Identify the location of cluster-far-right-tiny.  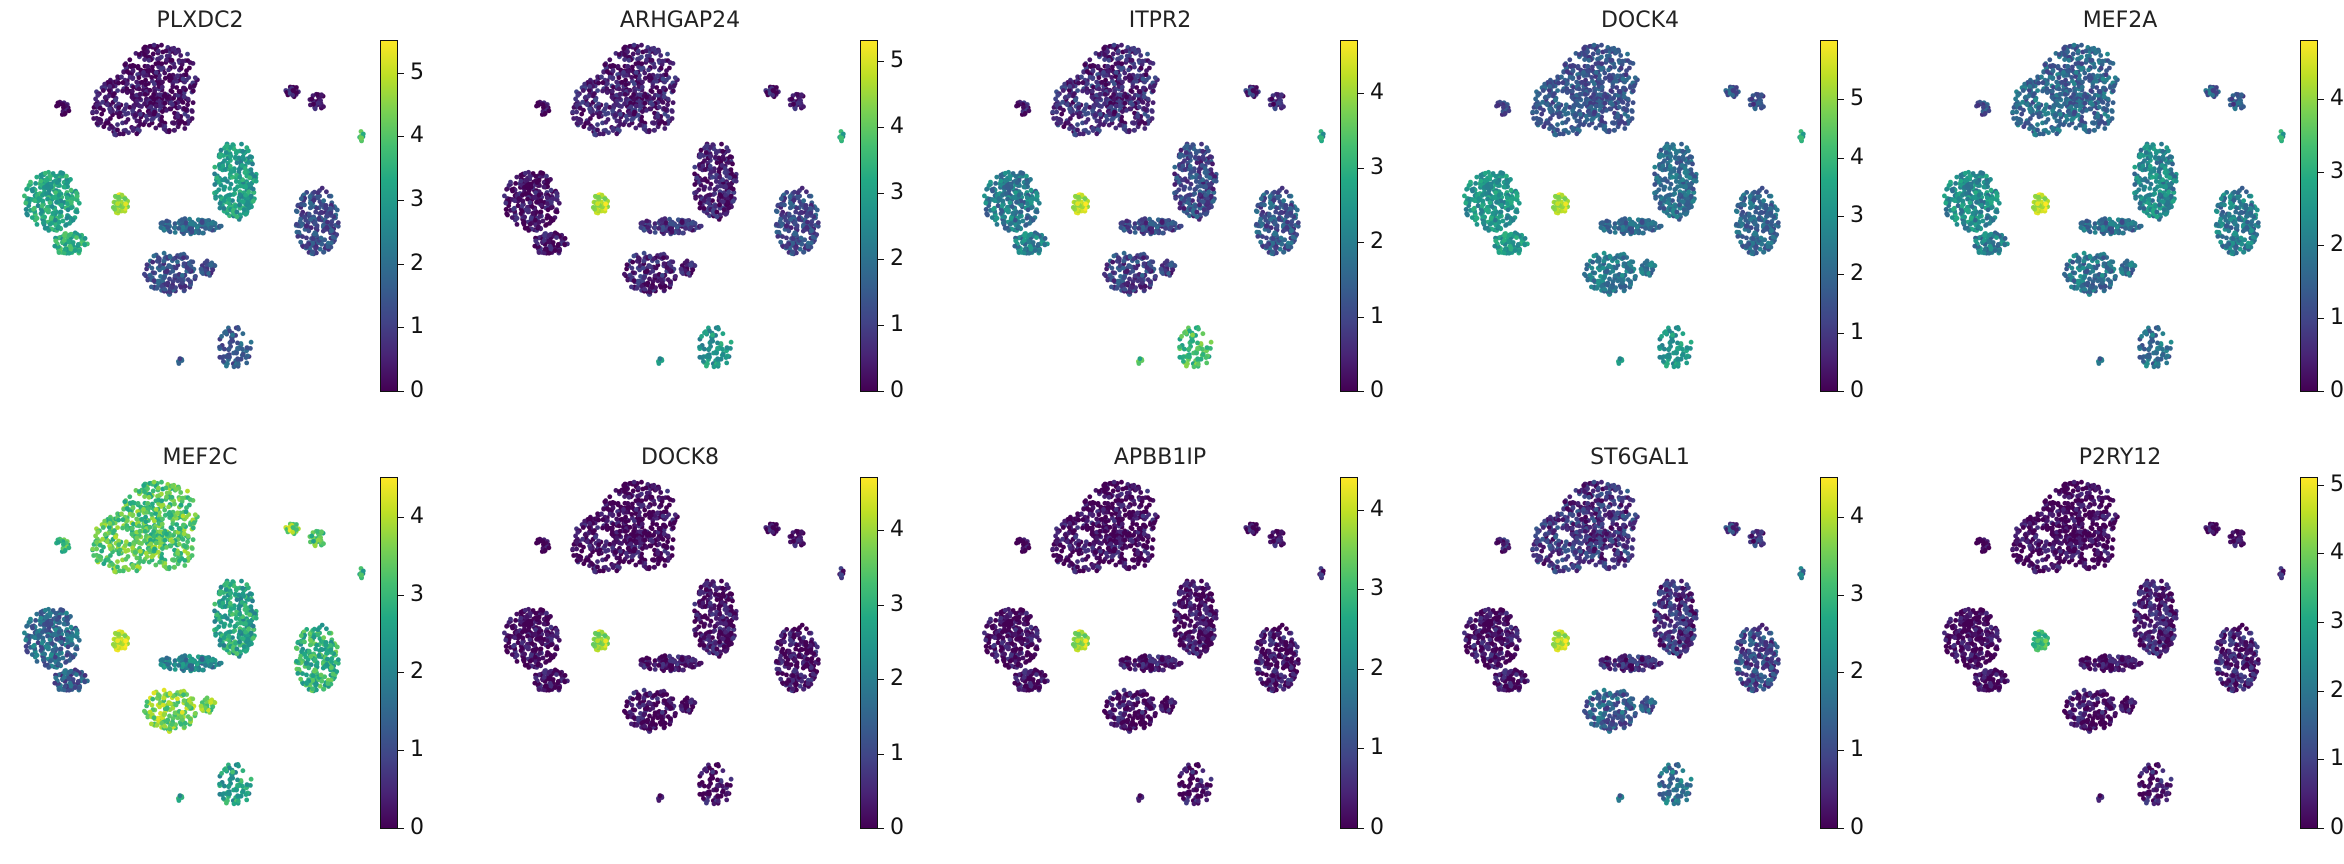
(361, 136).